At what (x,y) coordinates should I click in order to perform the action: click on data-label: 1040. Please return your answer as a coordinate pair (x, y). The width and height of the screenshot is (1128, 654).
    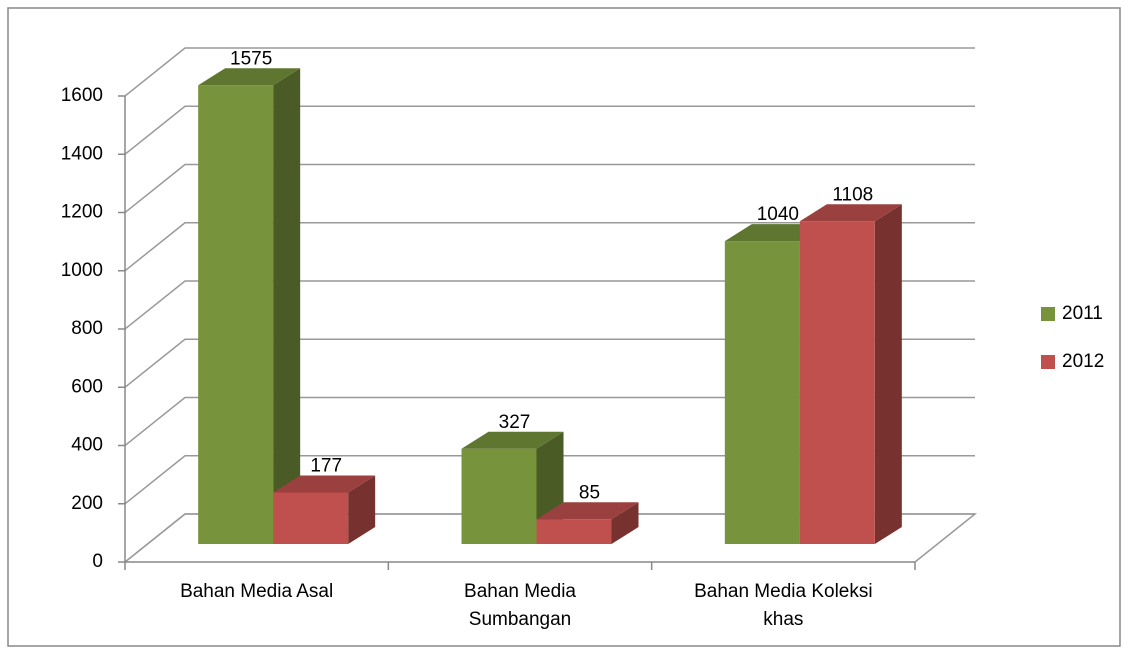
    Looking at the image, I should click on (778, 214).